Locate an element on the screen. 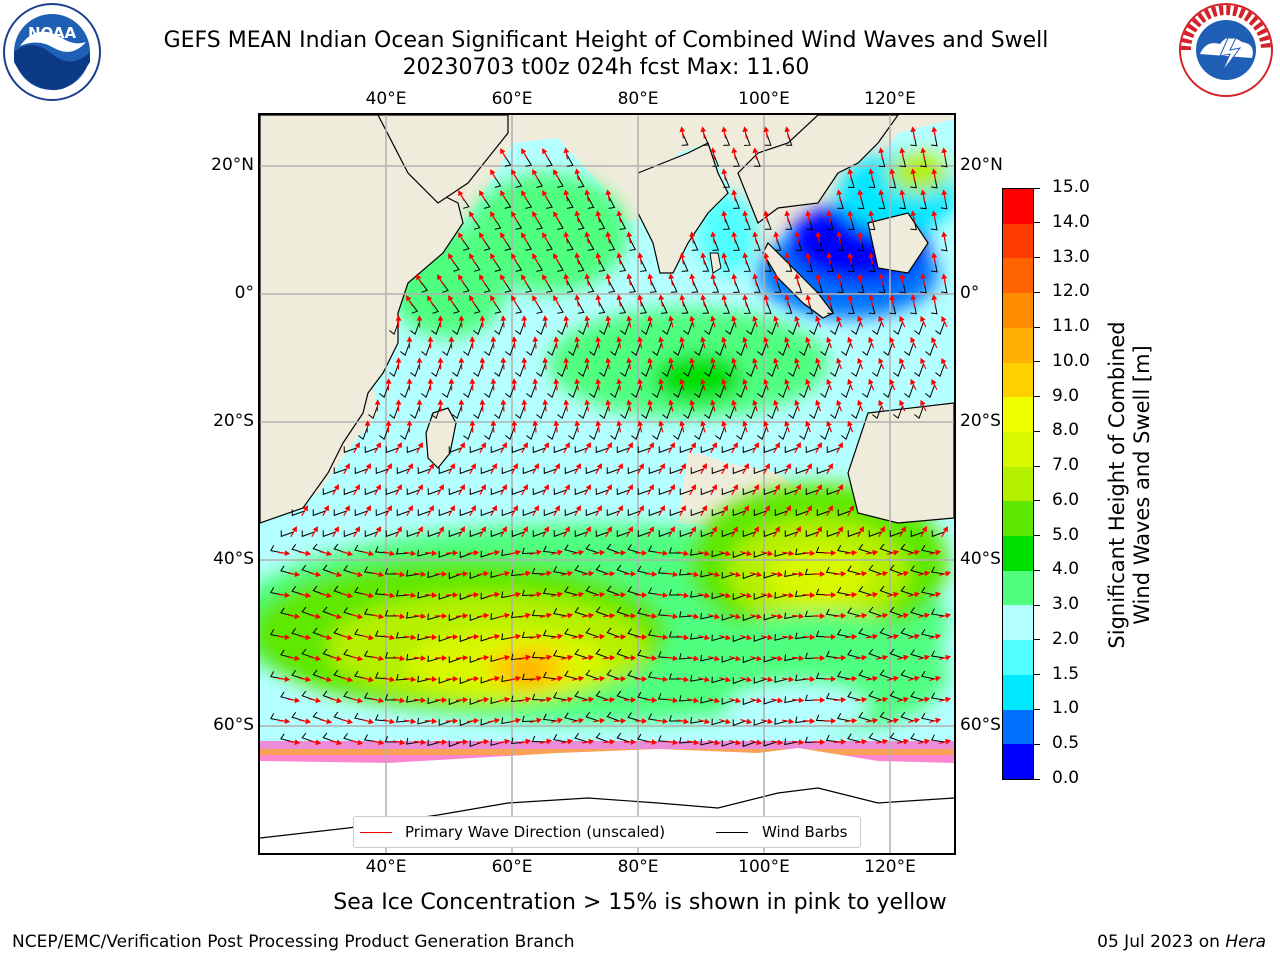 The image size is (1280, 960). colorbar-tick-mark is located at coordinates (1037, 709).